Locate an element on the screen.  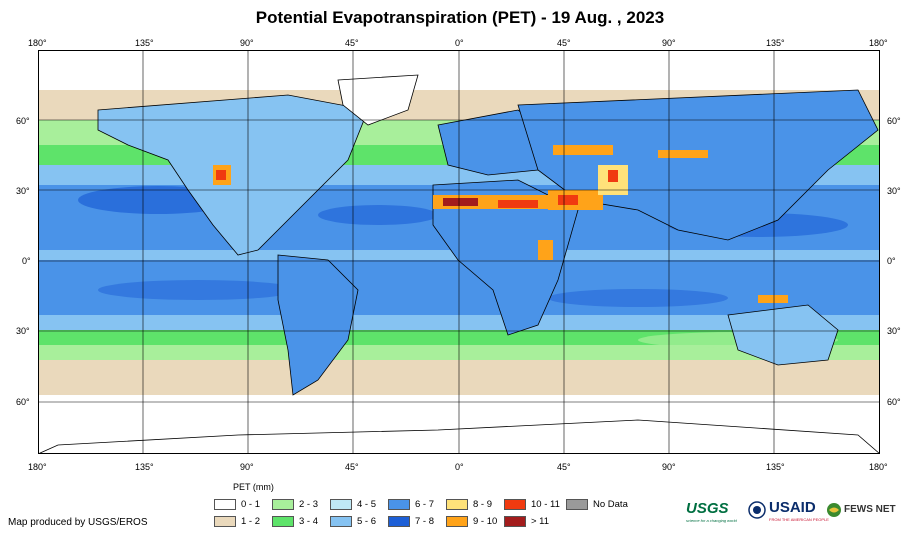
usgs-tagline: science for a changing world is located at coordinates (711, 520).